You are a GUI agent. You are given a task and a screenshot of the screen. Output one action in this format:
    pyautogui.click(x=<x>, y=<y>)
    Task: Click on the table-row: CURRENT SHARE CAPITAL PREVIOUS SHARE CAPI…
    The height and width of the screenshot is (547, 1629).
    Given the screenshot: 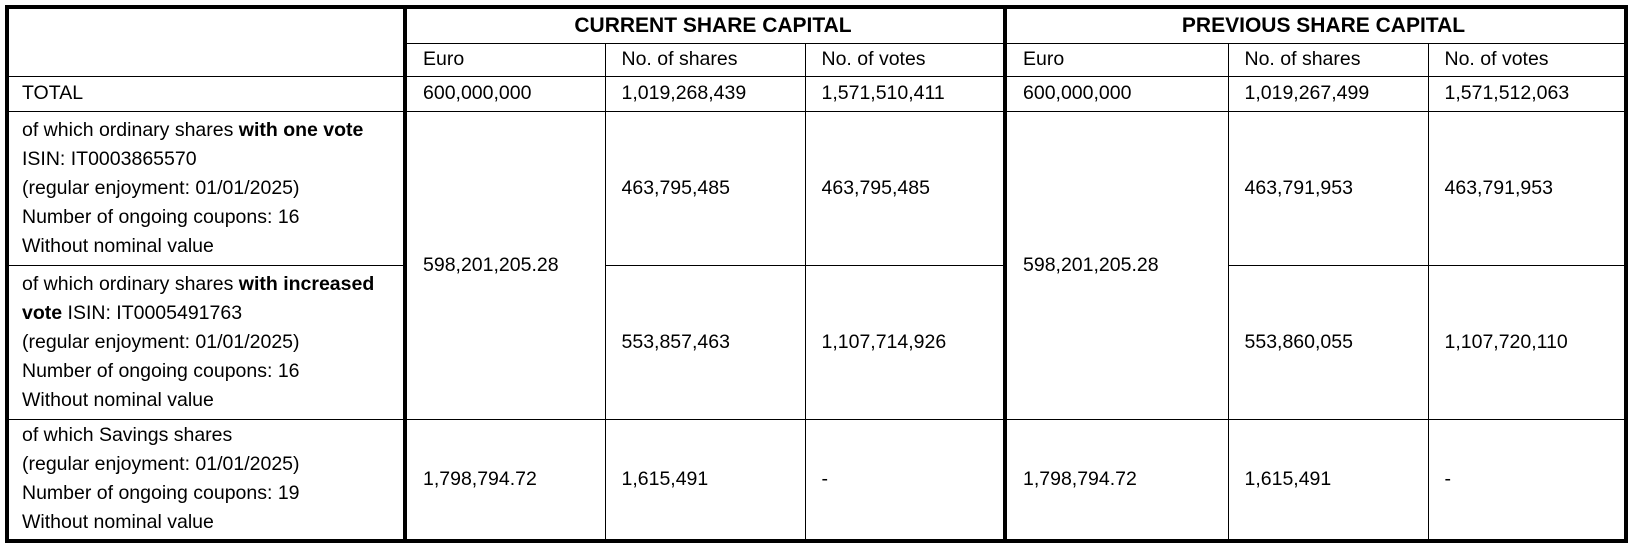 What is the action you would take?
    pyautogui.click(x=817, y=41)
    